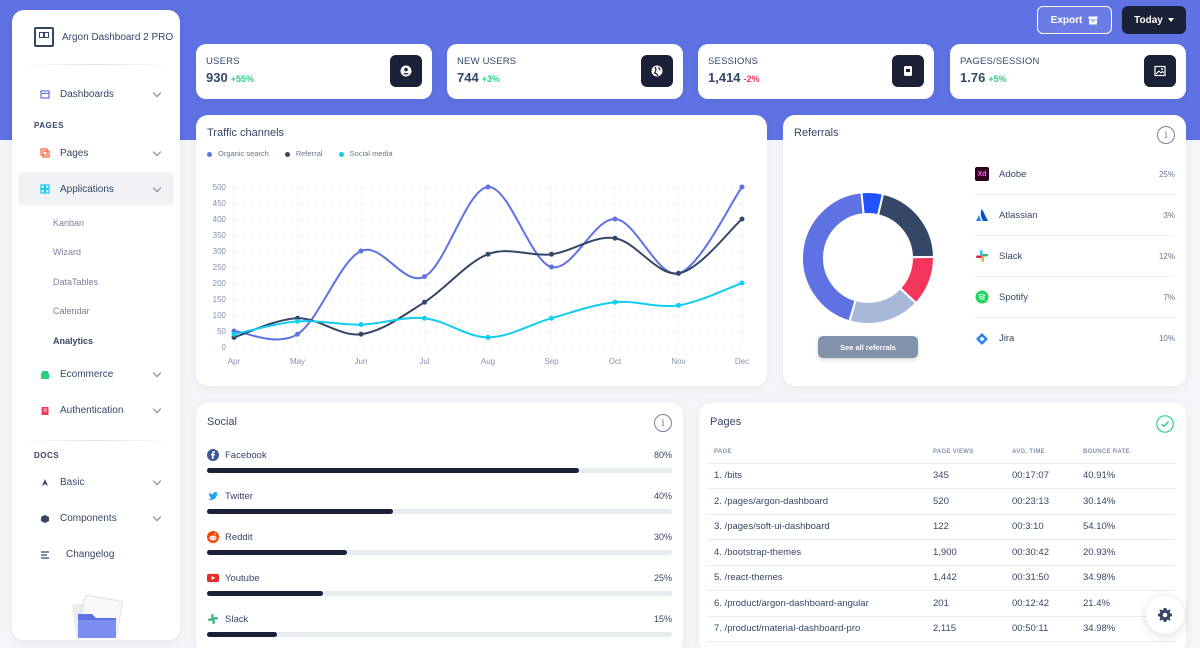 Image resolution: width=1200 pixels, height=648 pixels. What do you see at coordinates (297, 361) in the screenshot?
I see `x-tick-label: May` at bounding box center [297, 361].